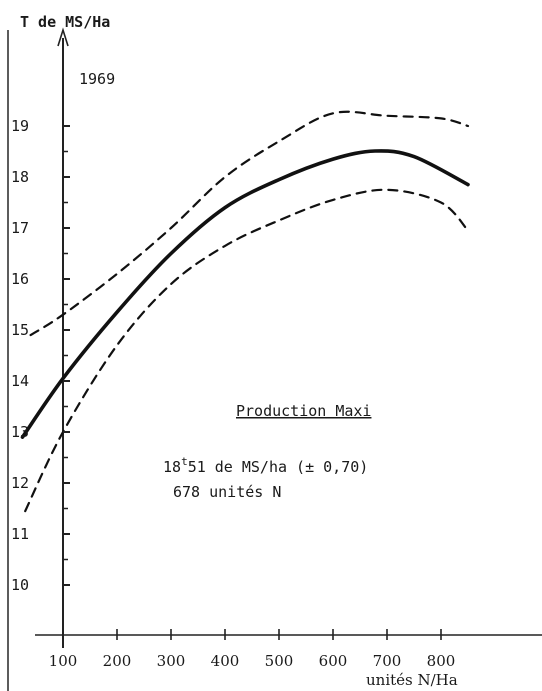 The height and width of the screenshot is (691, 542). What do you see at coordinates (20, 585) in the screenshot?
I see `y-tick-label: 10` at bounding box center [20, 585].